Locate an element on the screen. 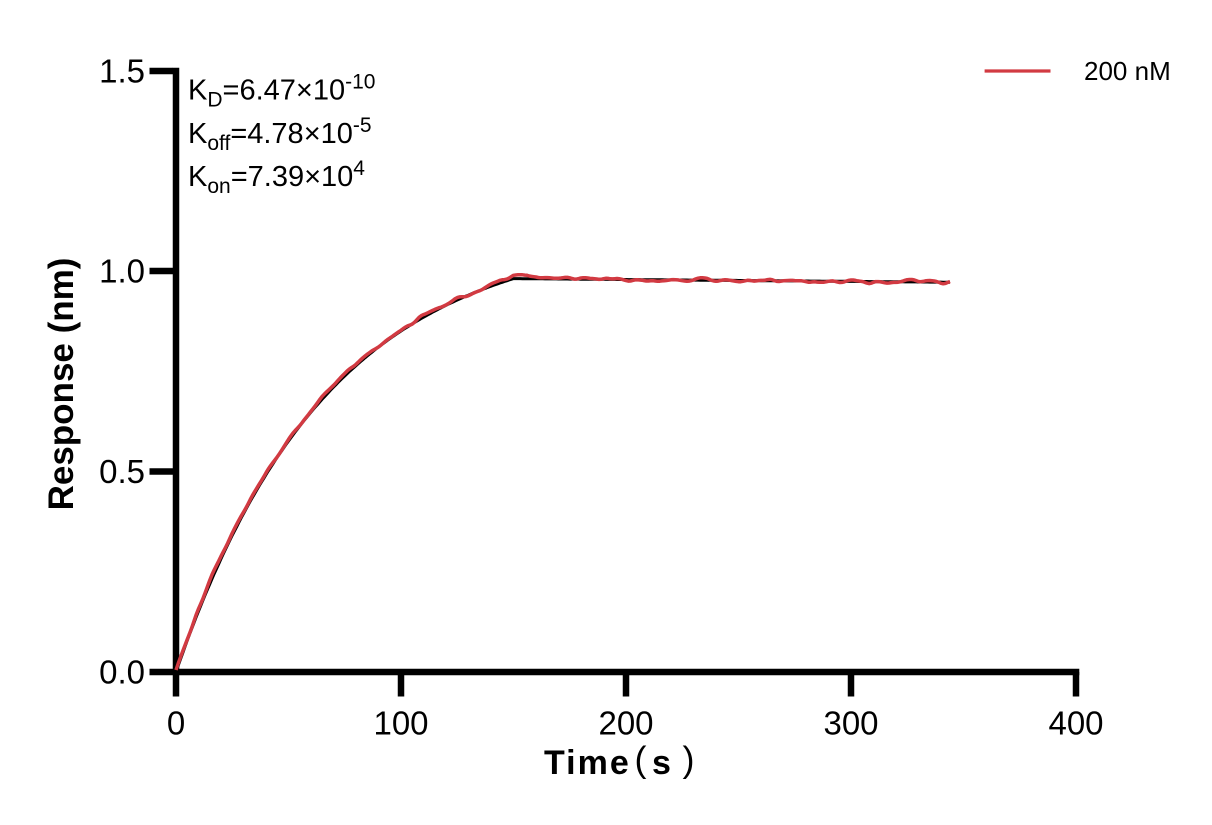 This screenshot has height=825, width=1212. svg-text: Response (nm) is located at coordinates (61, 384).